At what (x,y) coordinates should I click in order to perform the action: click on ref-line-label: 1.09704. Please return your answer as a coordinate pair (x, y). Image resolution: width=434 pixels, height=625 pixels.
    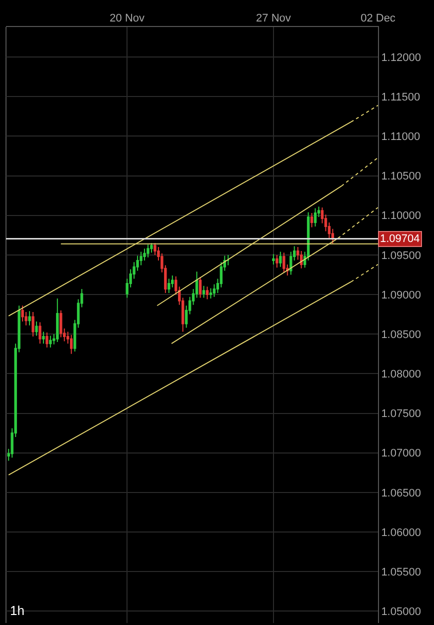
    Looking at the image, I should click on (400, 239).